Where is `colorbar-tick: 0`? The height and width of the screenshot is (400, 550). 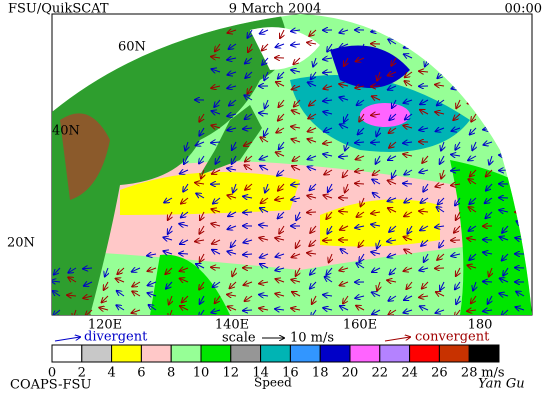 colorbar-tick: 0 is located at coordinates (52, 373).